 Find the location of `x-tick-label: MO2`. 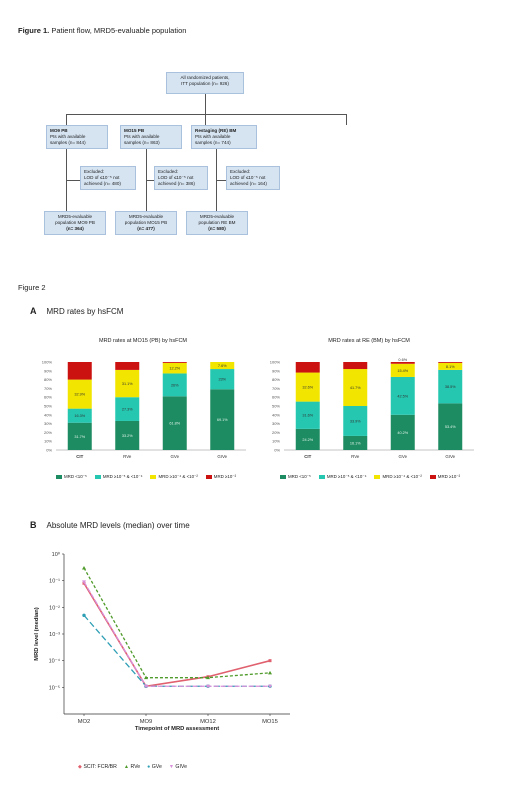

x-tick-label: MO2 is located at coordinates (84, 722).